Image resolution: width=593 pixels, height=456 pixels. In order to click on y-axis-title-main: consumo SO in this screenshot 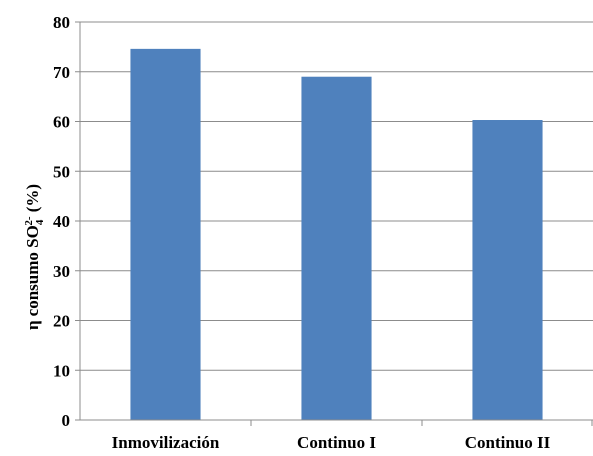, I will do `click(32, 270)`.